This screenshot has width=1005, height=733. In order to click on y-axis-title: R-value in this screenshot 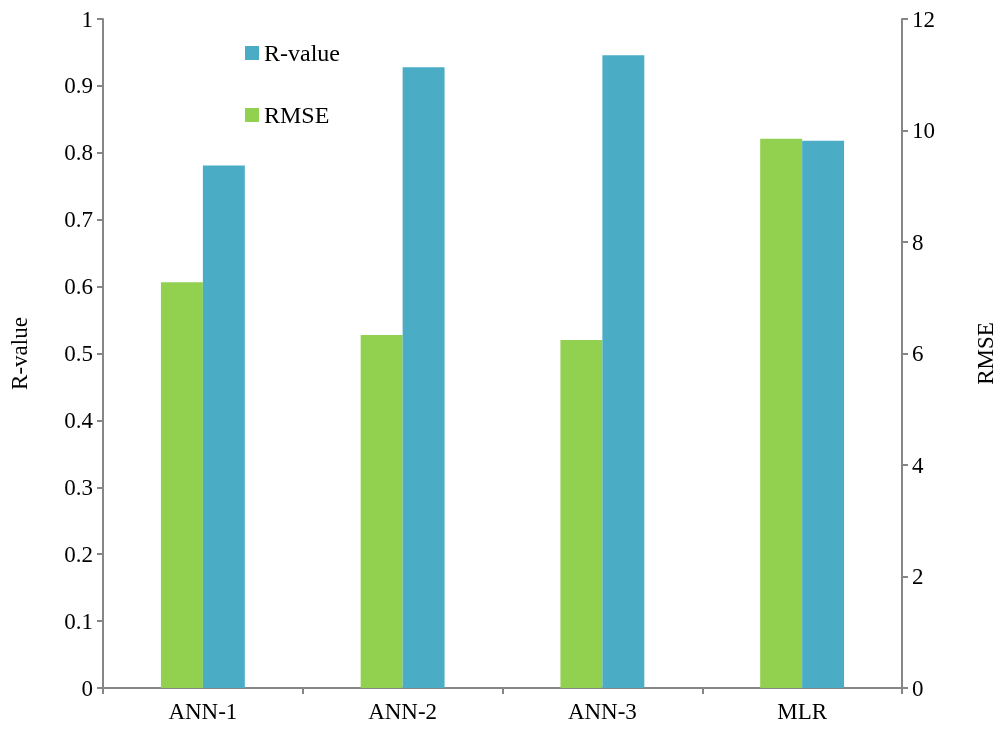, I will do `click(19, 353)`.